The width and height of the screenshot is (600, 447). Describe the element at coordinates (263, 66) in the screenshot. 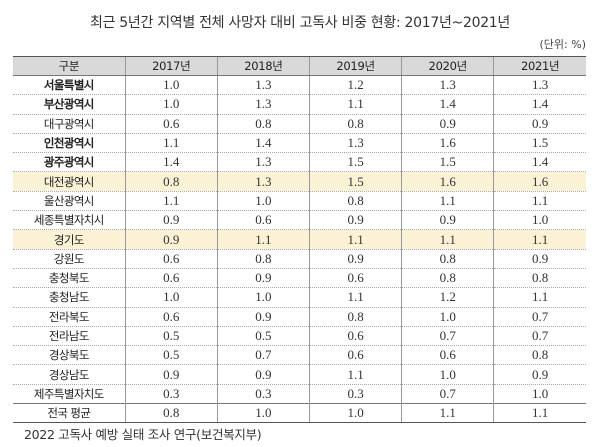

I see `header-2018: 2018년` at that location.